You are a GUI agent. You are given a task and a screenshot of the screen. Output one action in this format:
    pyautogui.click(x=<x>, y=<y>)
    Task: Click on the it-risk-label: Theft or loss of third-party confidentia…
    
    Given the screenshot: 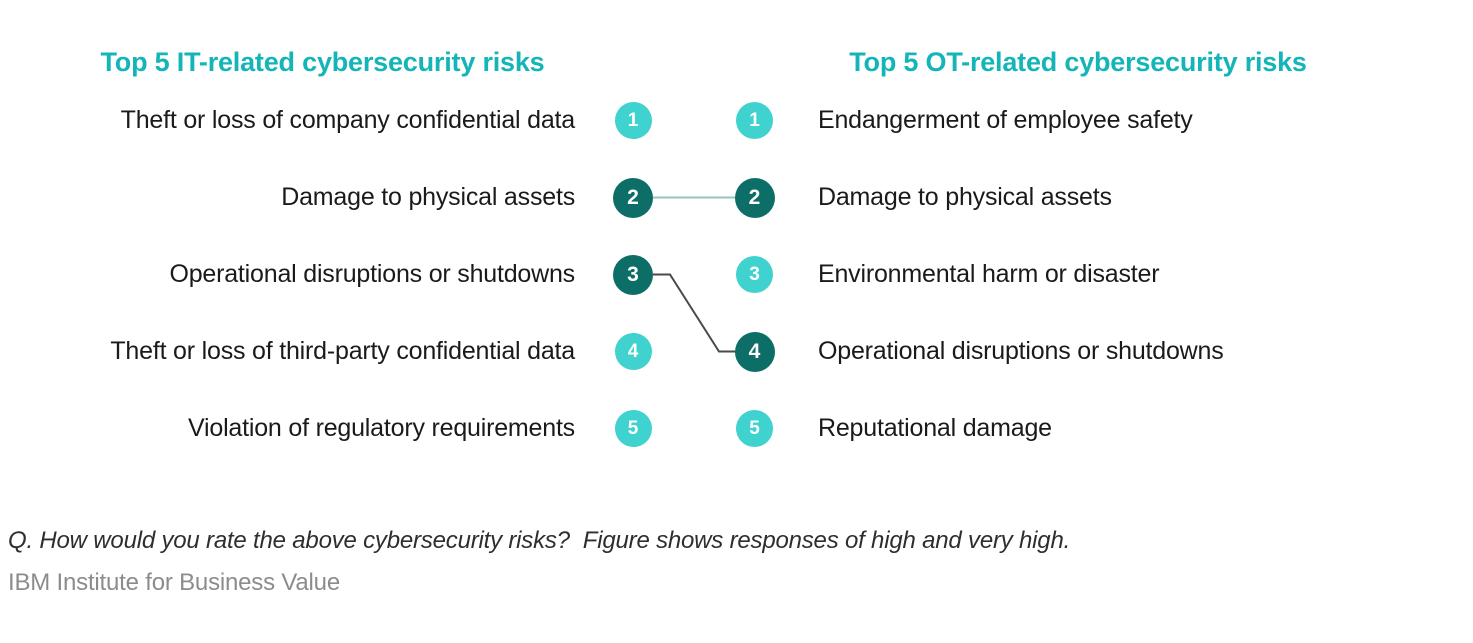 What is the action you would take?
    pyautogui.click(x=342, y=351)
    